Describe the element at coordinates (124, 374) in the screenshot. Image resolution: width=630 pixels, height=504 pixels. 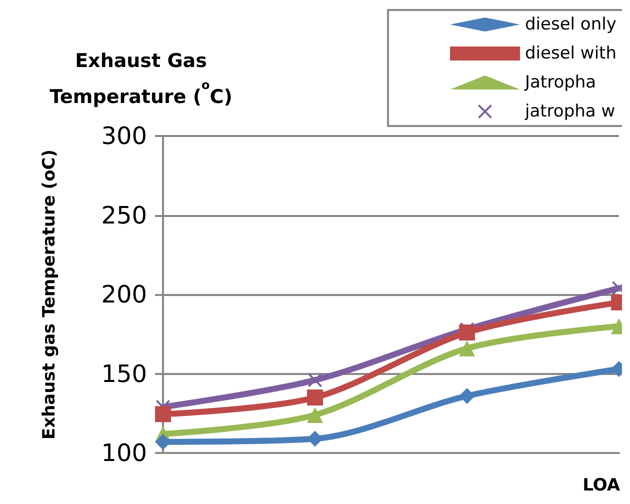
I see `y-tick-label: 150` at that location.